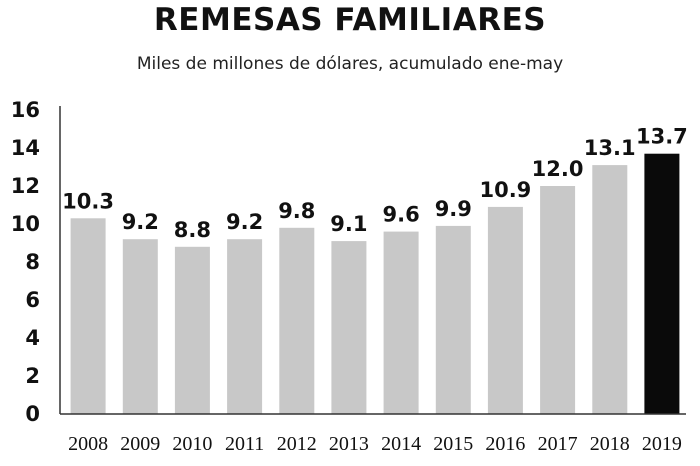  I want to click on bar-2013, so click(349, 327).